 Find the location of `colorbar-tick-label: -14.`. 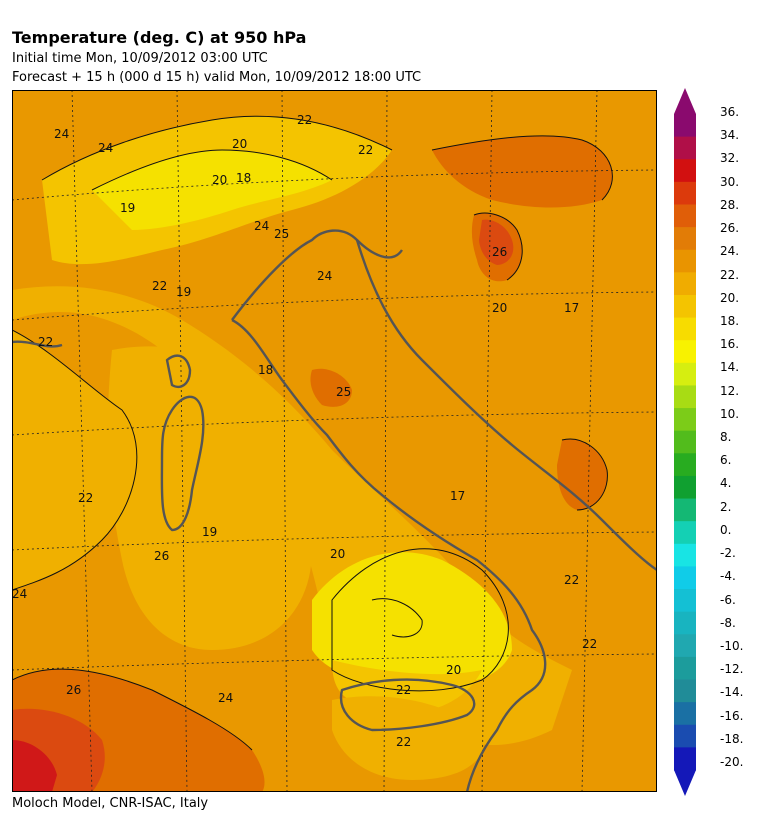

colorbar-tick-label: -14. is located at coordinates (732, 692).